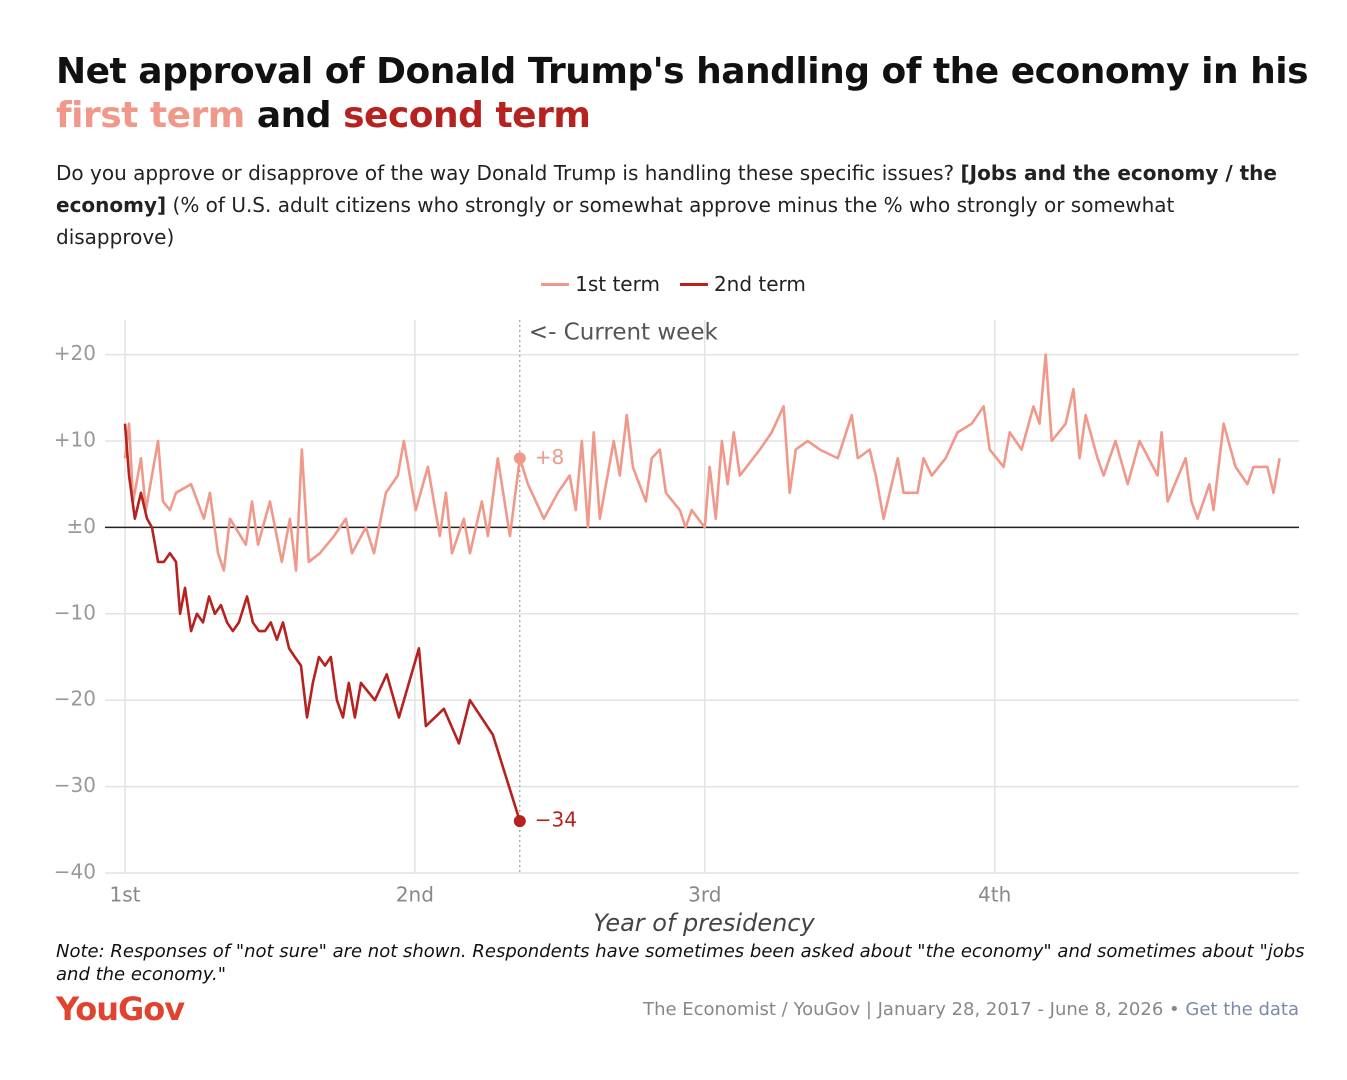 The height and width of the screenshot is (1080, 1347). I want to click on x-tick-label: 4th, so click(994, 895).